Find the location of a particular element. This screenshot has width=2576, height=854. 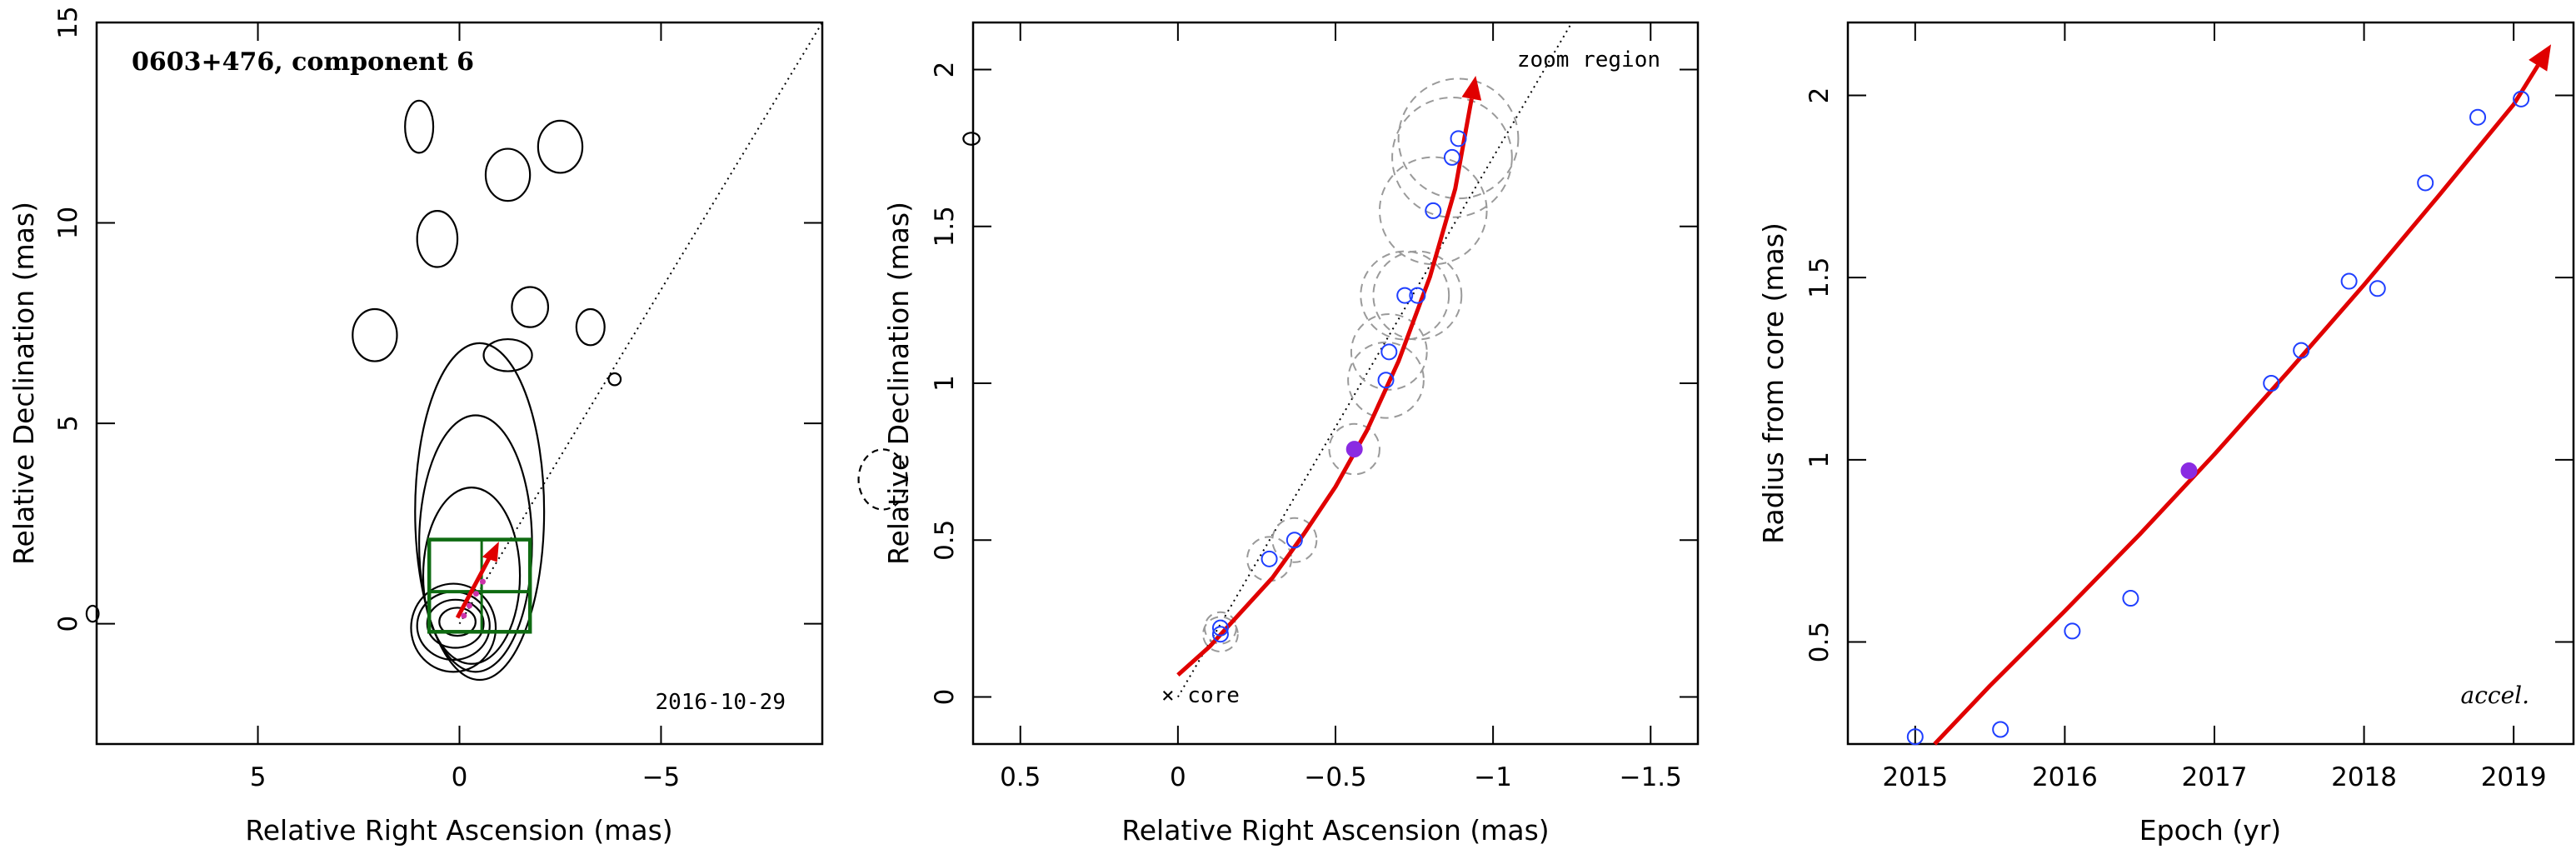

panel-1-title: 0603+476, component 6 is located at coordinates (303, 62).